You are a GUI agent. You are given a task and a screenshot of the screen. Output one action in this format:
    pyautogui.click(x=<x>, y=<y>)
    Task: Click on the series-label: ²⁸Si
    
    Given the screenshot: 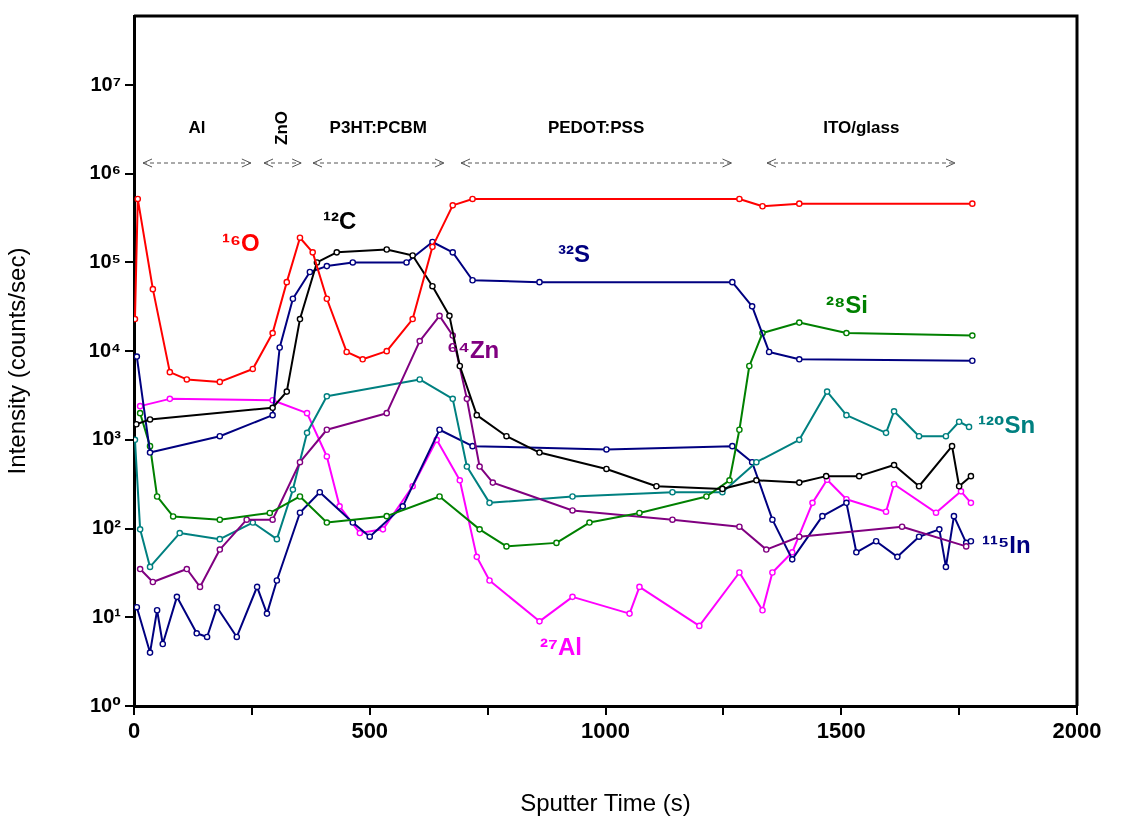 What is the action you would take?
    pyautogui.click(x=847, y=304)
    